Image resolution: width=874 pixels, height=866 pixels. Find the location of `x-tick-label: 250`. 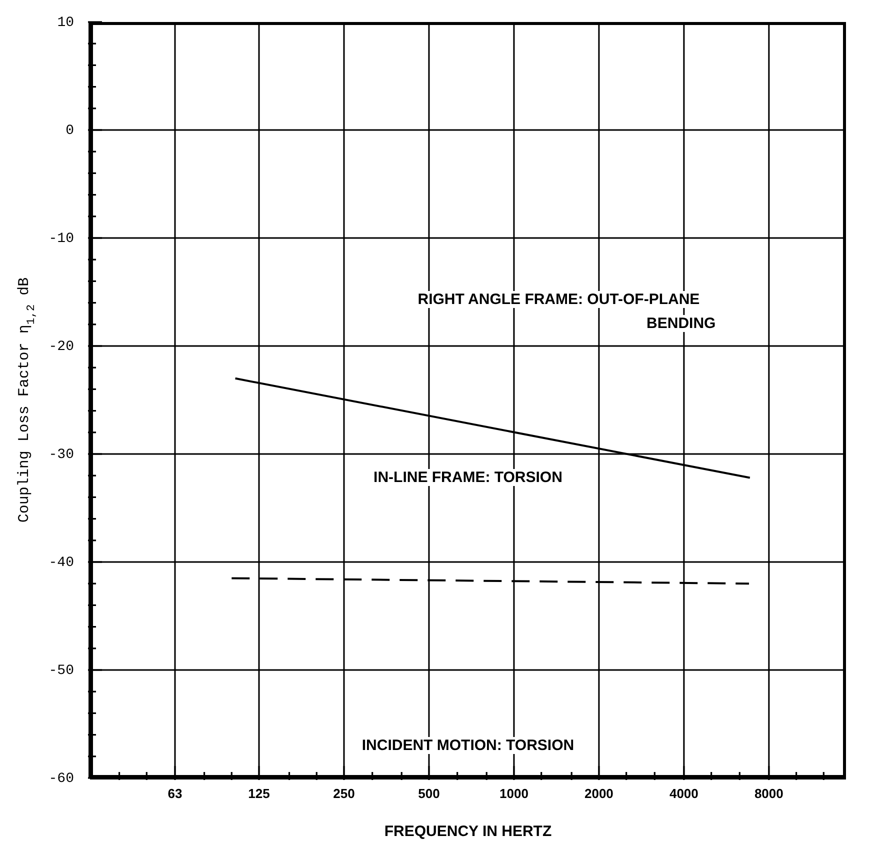

x-tick-label: 250 is located at coordinates (344, 793).